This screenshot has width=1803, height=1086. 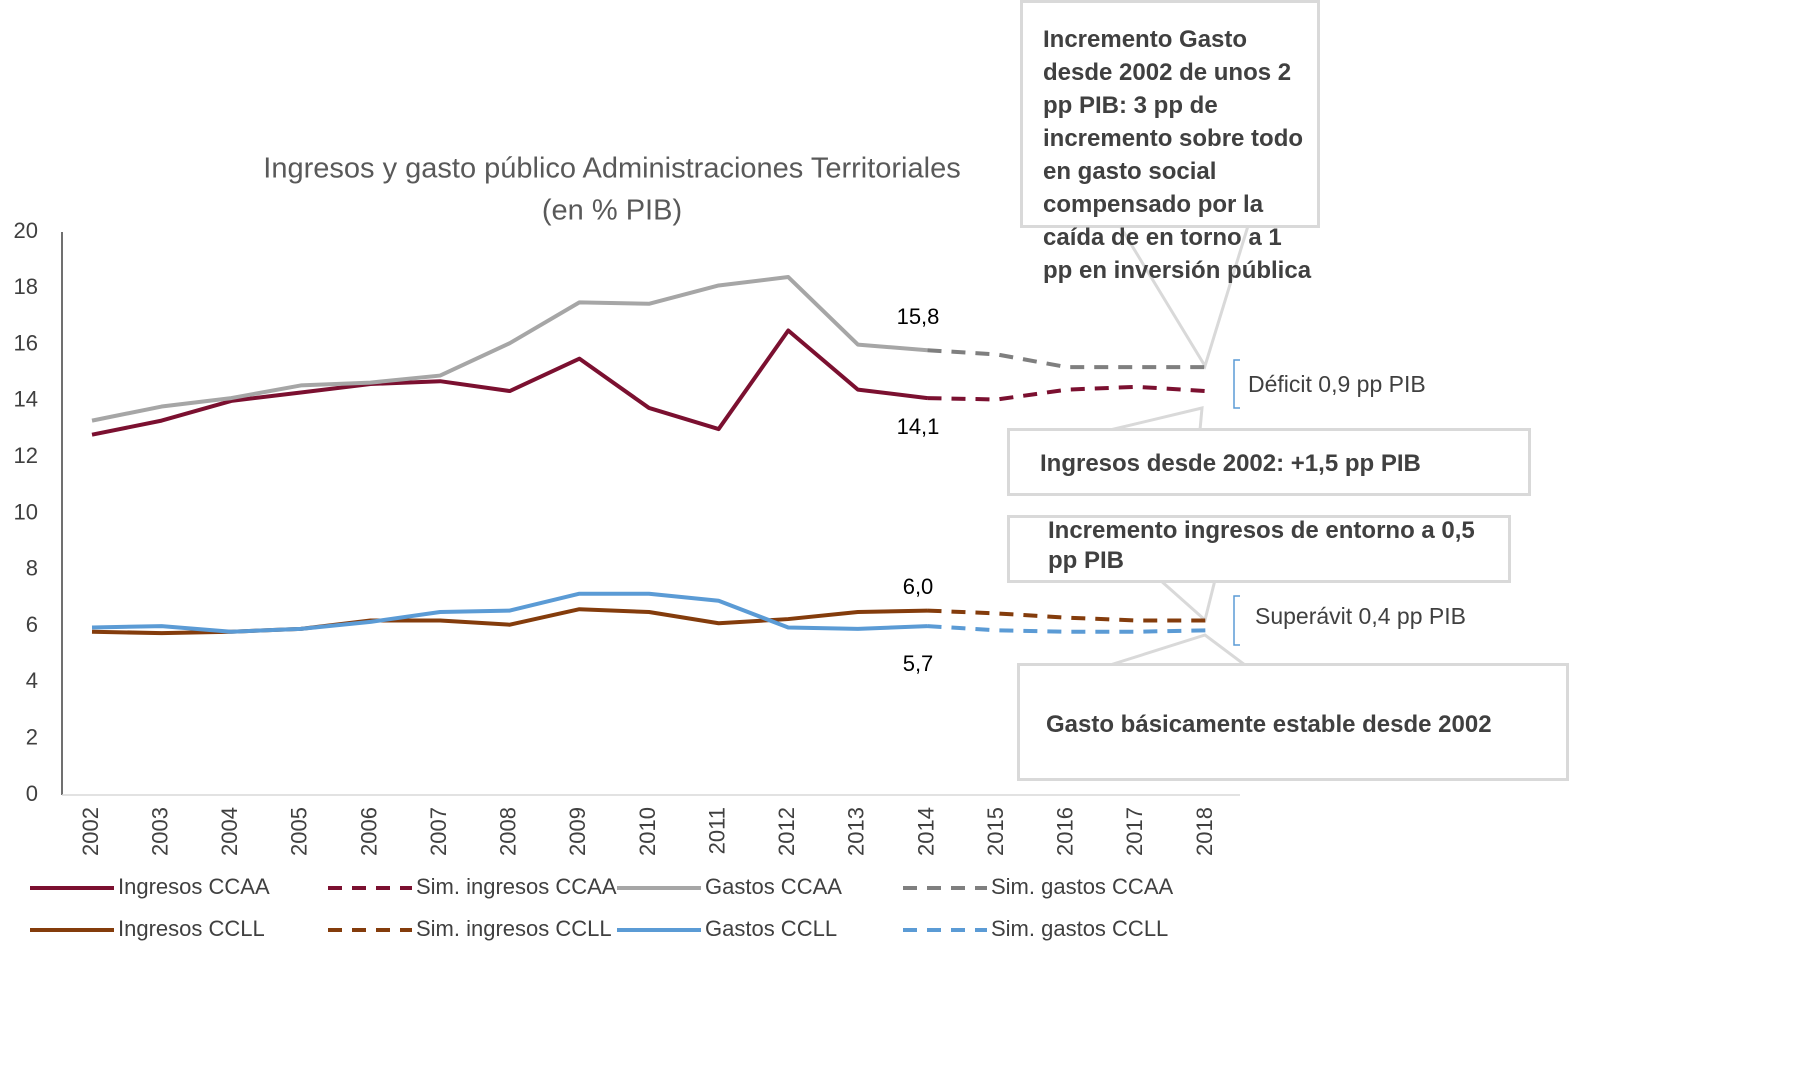 What do you see at coordinates (32, 793) in the screenshot?
I see `y-tick-label: 0` at bounding box center [32, 793].